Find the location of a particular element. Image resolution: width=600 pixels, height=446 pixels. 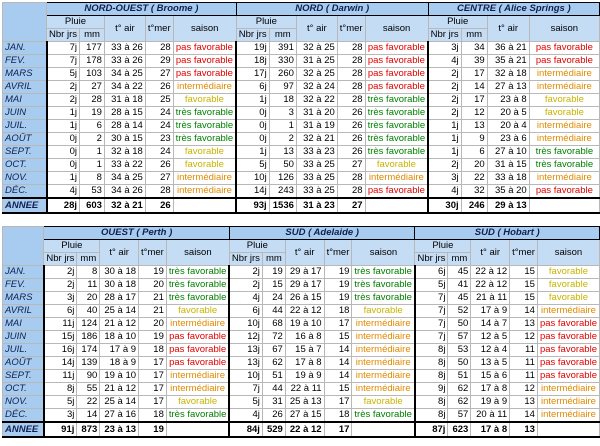

cell: 29 is located at coordinates (159, 61).